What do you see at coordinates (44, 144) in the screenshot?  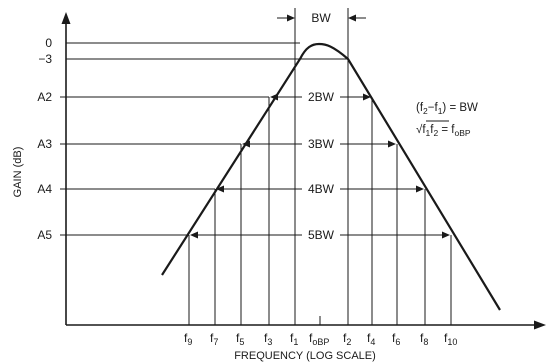 I see `y-tick-label-a3: A3` at bounding box center [44, 144].